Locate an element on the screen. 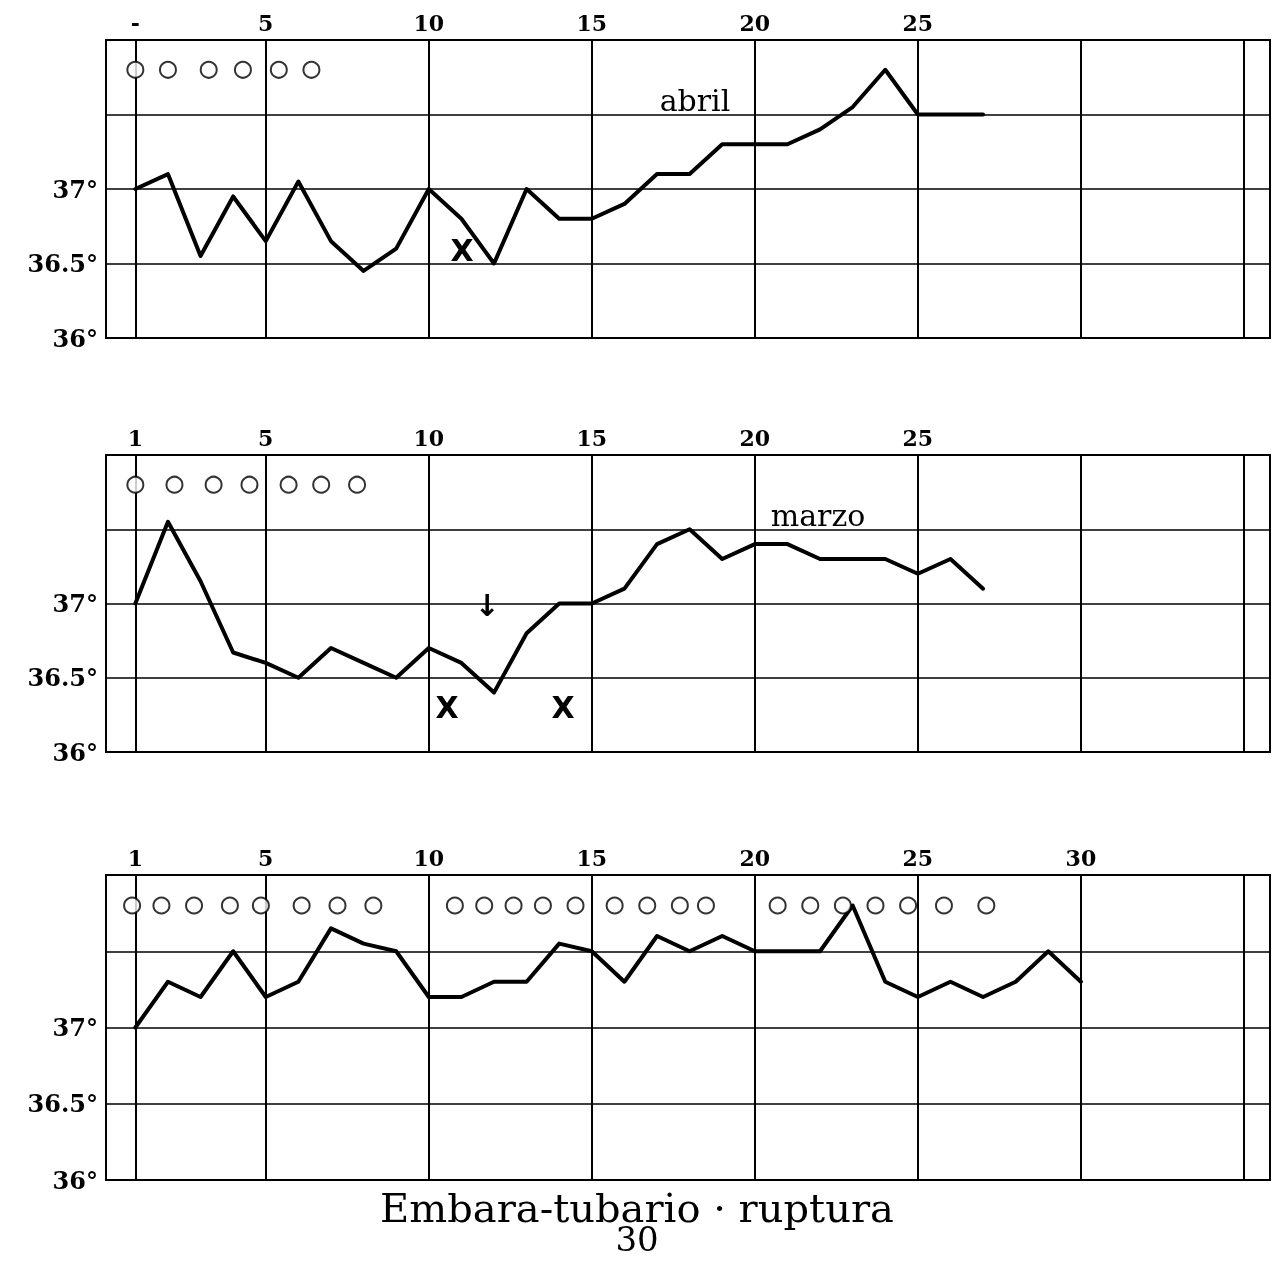 The image size is (1274, 1261). annotation: marzo is located at coordinates (818, 515).